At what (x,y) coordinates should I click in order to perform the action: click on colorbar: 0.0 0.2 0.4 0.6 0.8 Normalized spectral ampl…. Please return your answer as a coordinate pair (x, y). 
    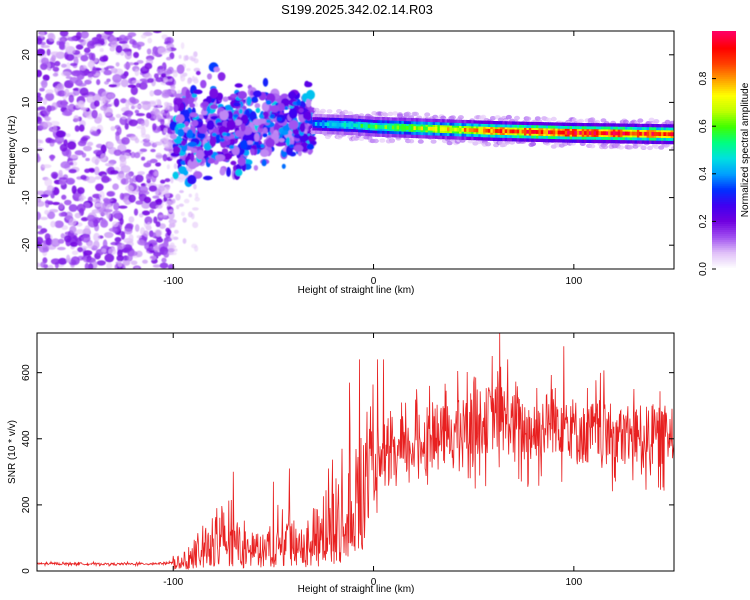
    Looking at the image, I should click on (724, 153).